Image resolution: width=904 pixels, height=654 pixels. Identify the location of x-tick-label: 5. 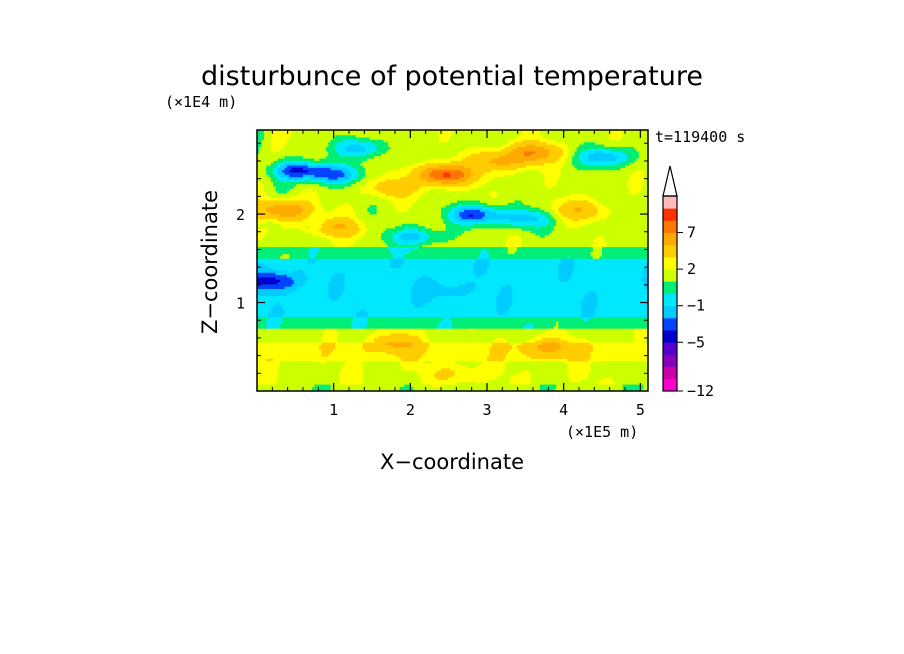
(640, 410).